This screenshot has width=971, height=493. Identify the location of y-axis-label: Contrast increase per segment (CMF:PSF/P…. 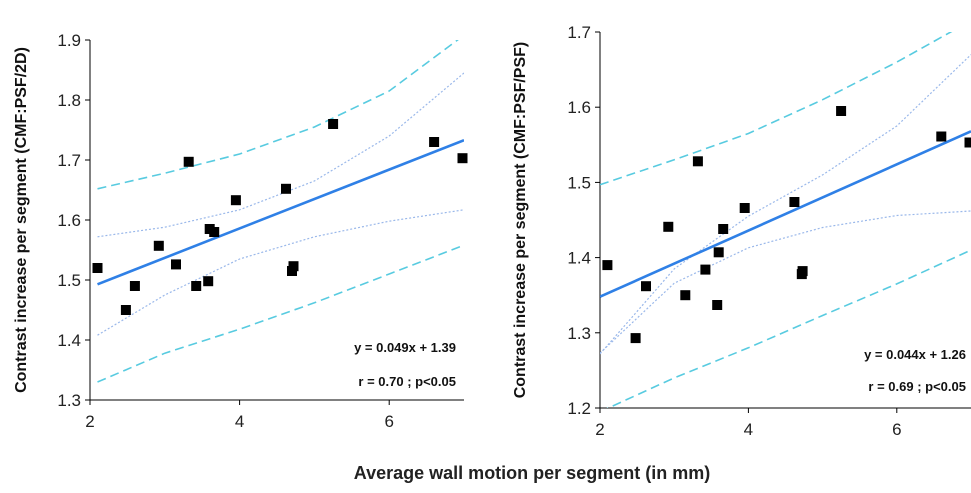
(520, 220).